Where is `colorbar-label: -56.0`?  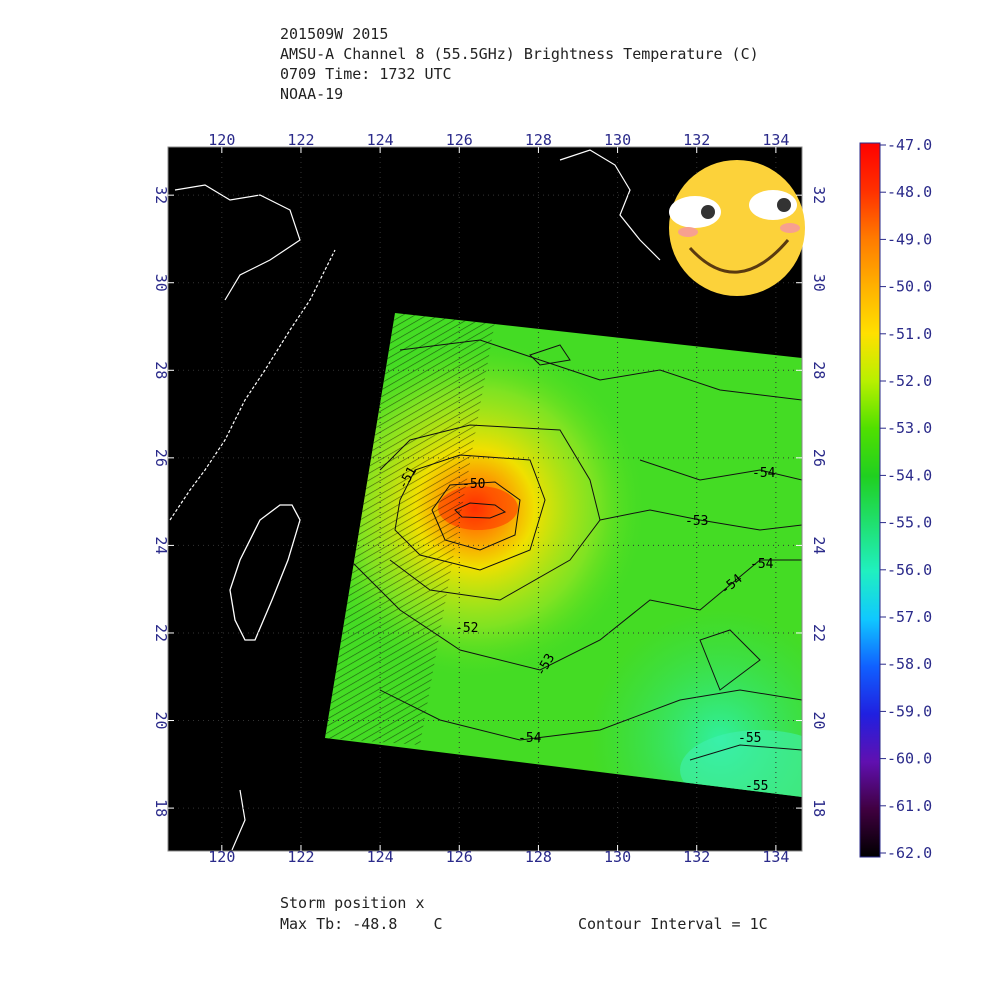 colorbar-label: -56.0 is located at coordinates (909, 570).